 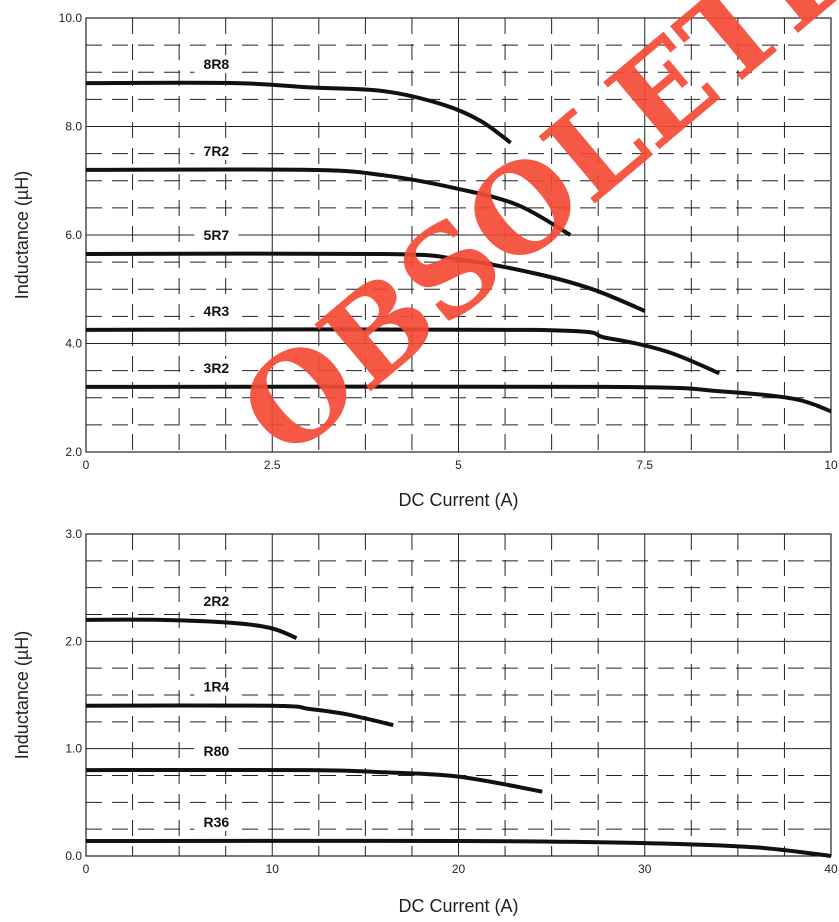 I want to click on y-tick-label: 10.0, so click(x=71, y=18).